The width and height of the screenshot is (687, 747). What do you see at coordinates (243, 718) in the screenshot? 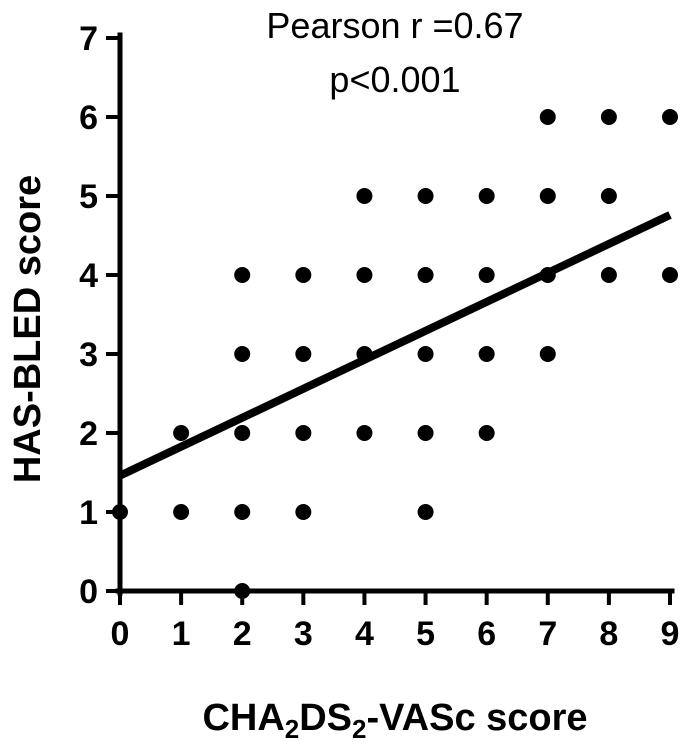
I see `x-axis-title-part: CHA` at bounding box center [243, 718].